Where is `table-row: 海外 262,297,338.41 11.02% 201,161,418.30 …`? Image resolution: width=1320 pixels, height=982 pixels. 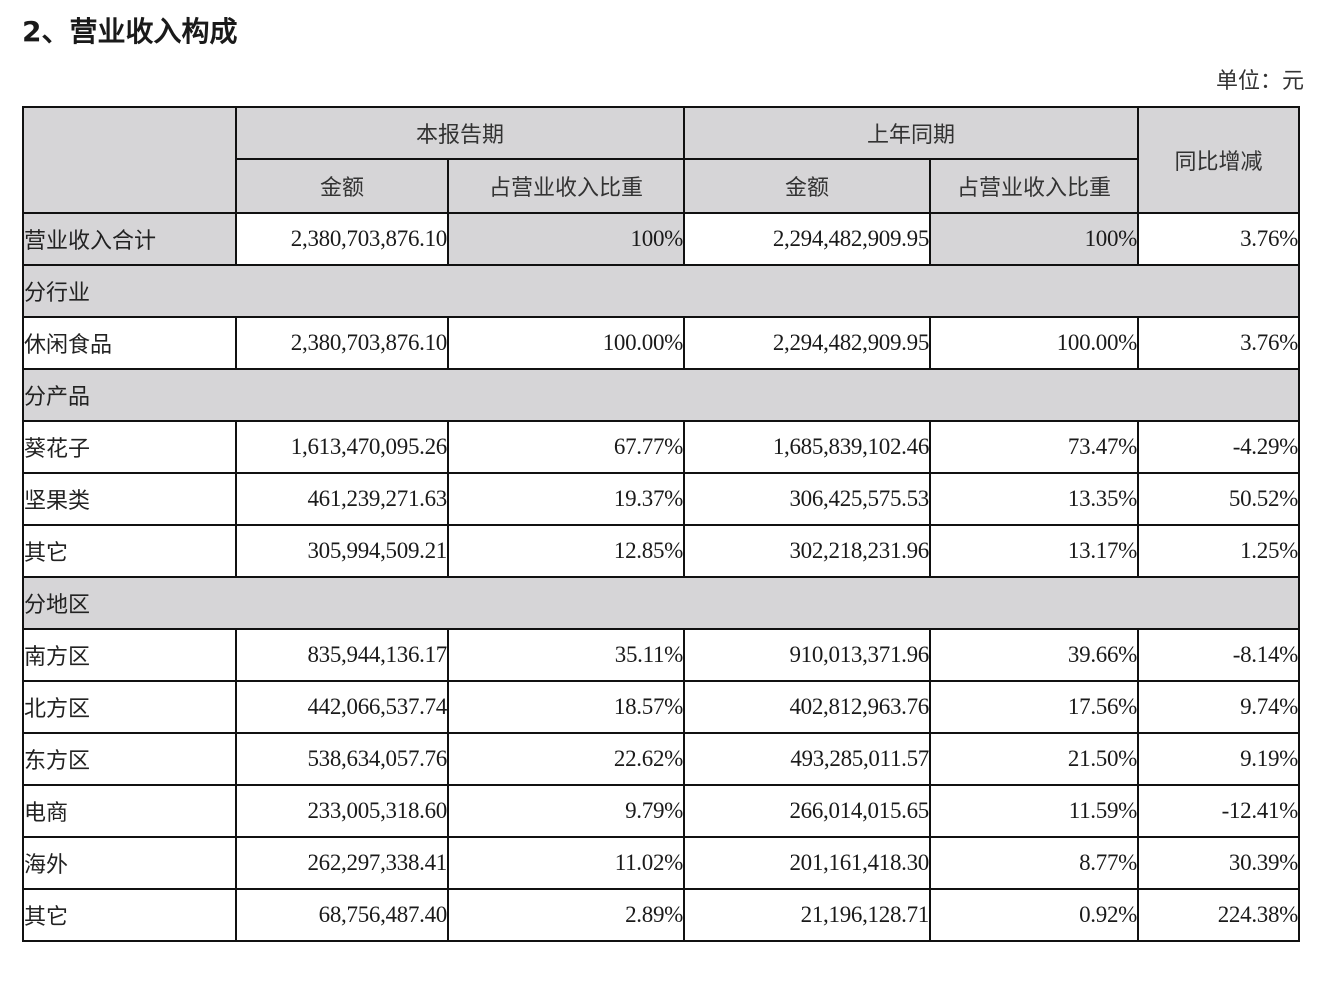 table-row: 海外 262,297,338.41 11.02% 201,161,418.30 … is located at coordinates (661, 863).